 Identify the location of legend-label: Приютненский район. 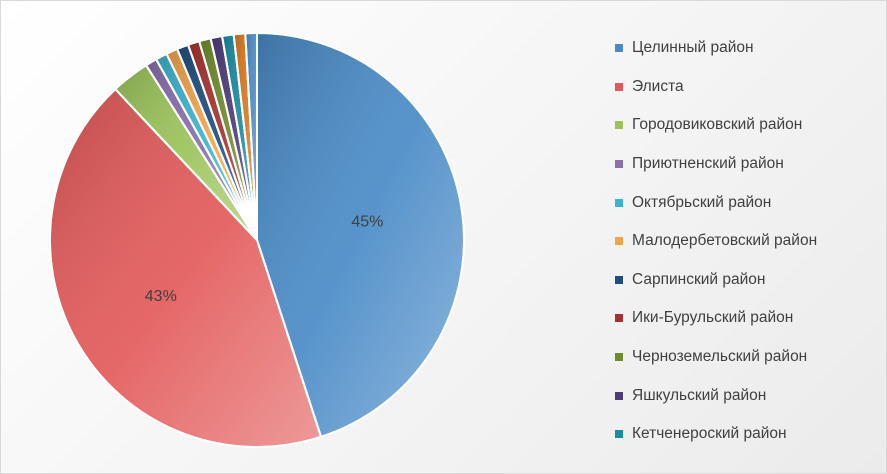
(708, 164).